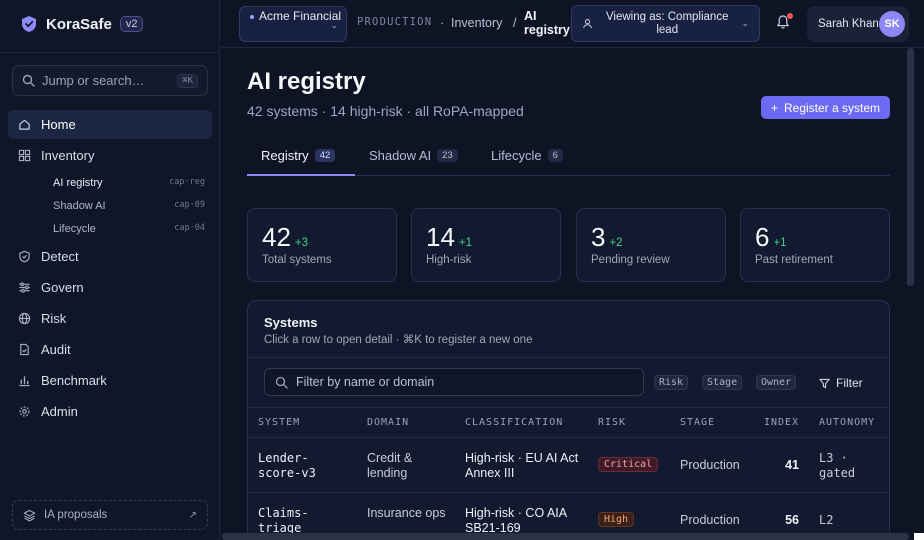 Image resolution: width=924 pixels, height=540 pixels. Describe the element at coordinates (110, 256) in the screenshot. I see `sidebar-item-detect: Detect` at that location.